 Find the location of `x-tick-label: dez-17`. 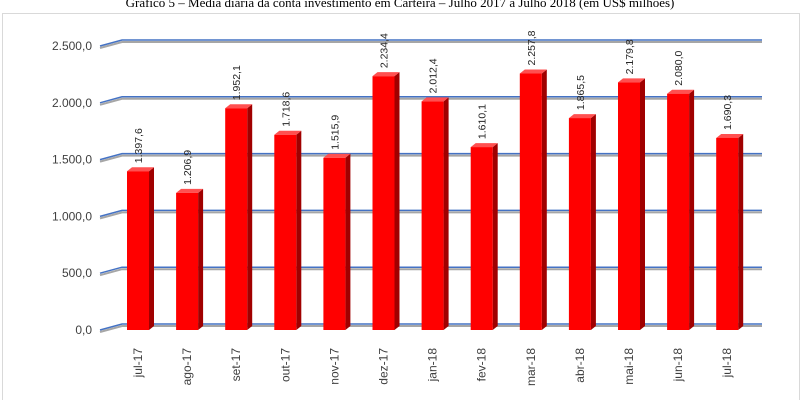

x-tick-label: dez-17 is located at coordinates (384, 366).